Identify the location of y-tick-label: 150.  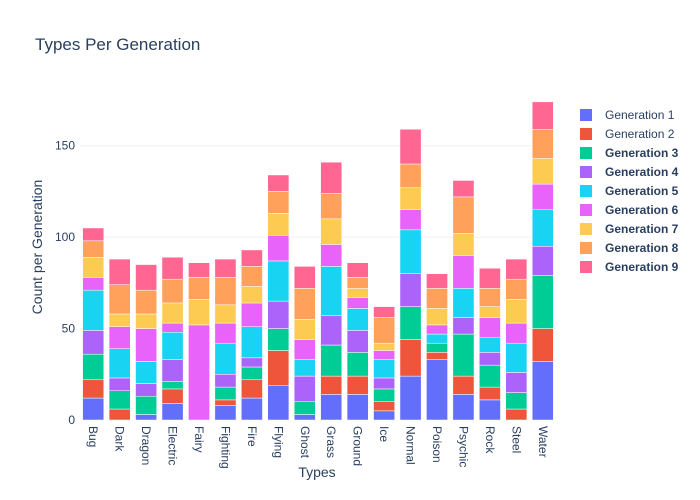
(65, 146).